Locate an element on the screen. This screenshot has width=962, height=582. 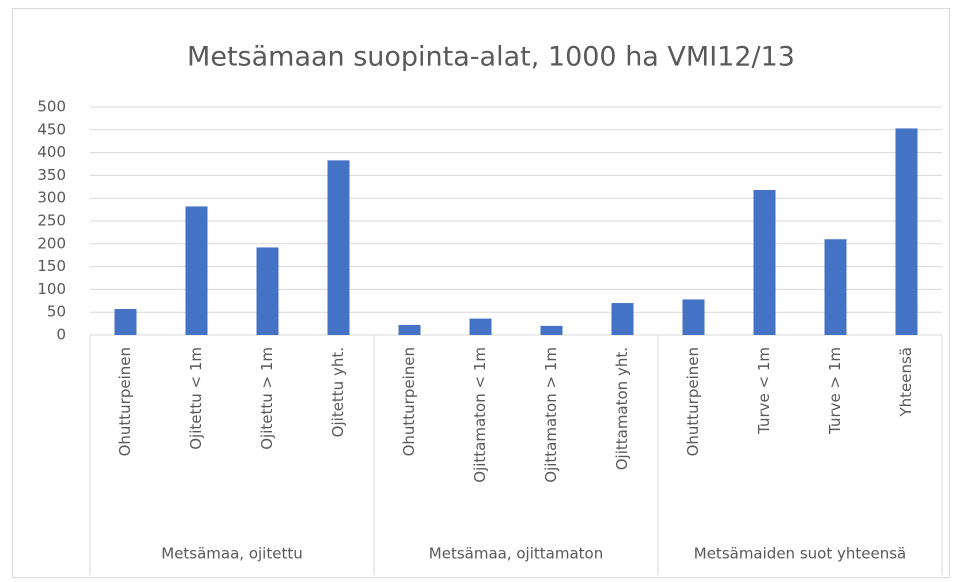
x-tick-label: Yhteensä is located at coordinates (906, 382).